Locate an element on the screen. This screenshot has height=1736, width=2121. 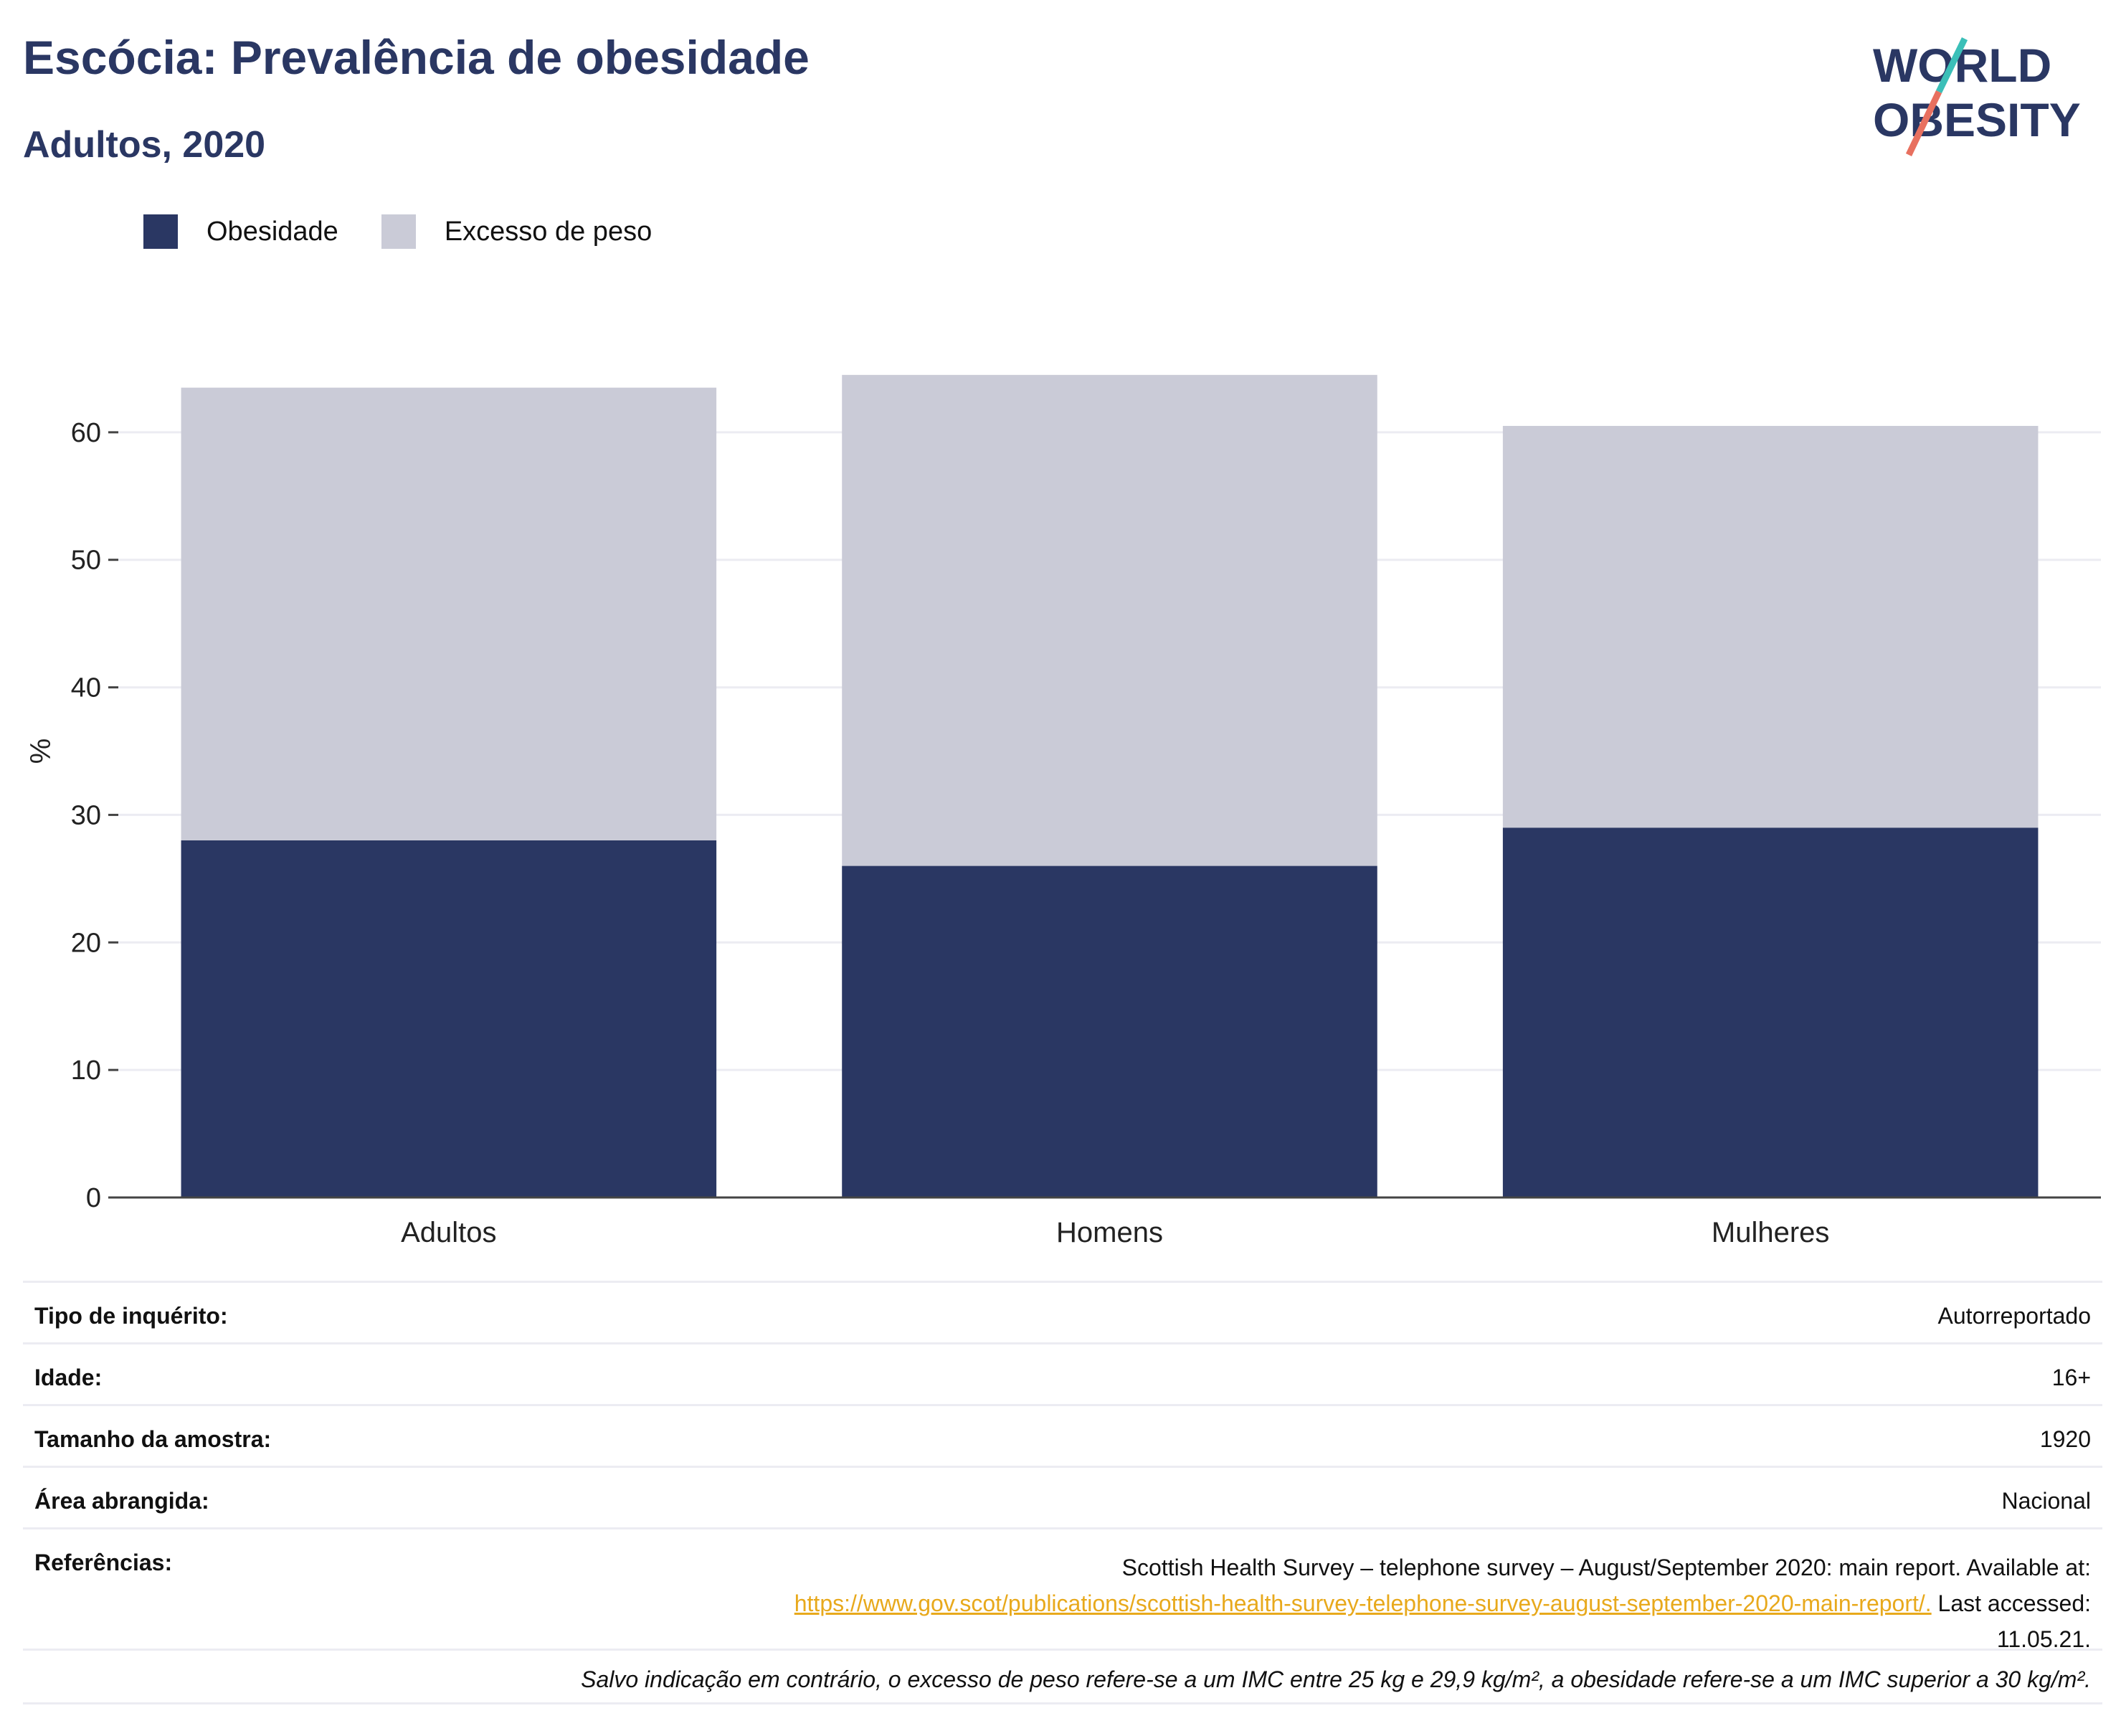
x-tick-label: Mulheres is located at coordinates (1771, 1232).